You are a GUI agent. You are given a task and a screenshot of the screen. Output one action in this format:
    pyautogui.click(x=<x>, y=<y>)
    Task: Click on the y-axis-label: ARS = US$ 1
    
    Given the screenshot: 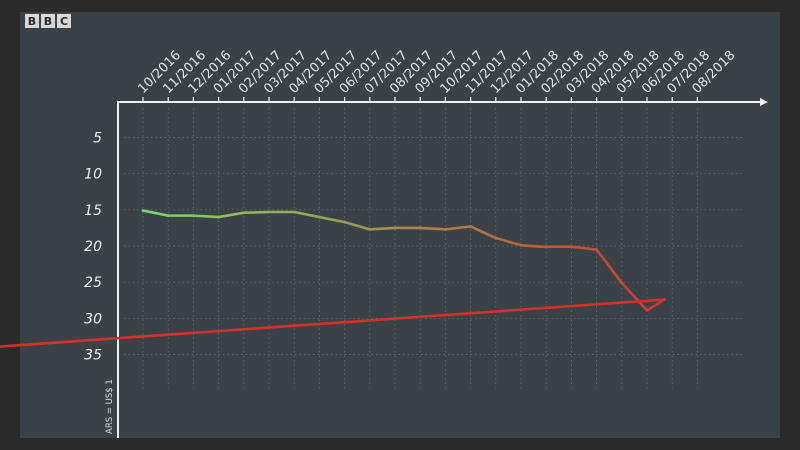 What is the action you would take?
    pyautogui.click(x=110, y=406)
    